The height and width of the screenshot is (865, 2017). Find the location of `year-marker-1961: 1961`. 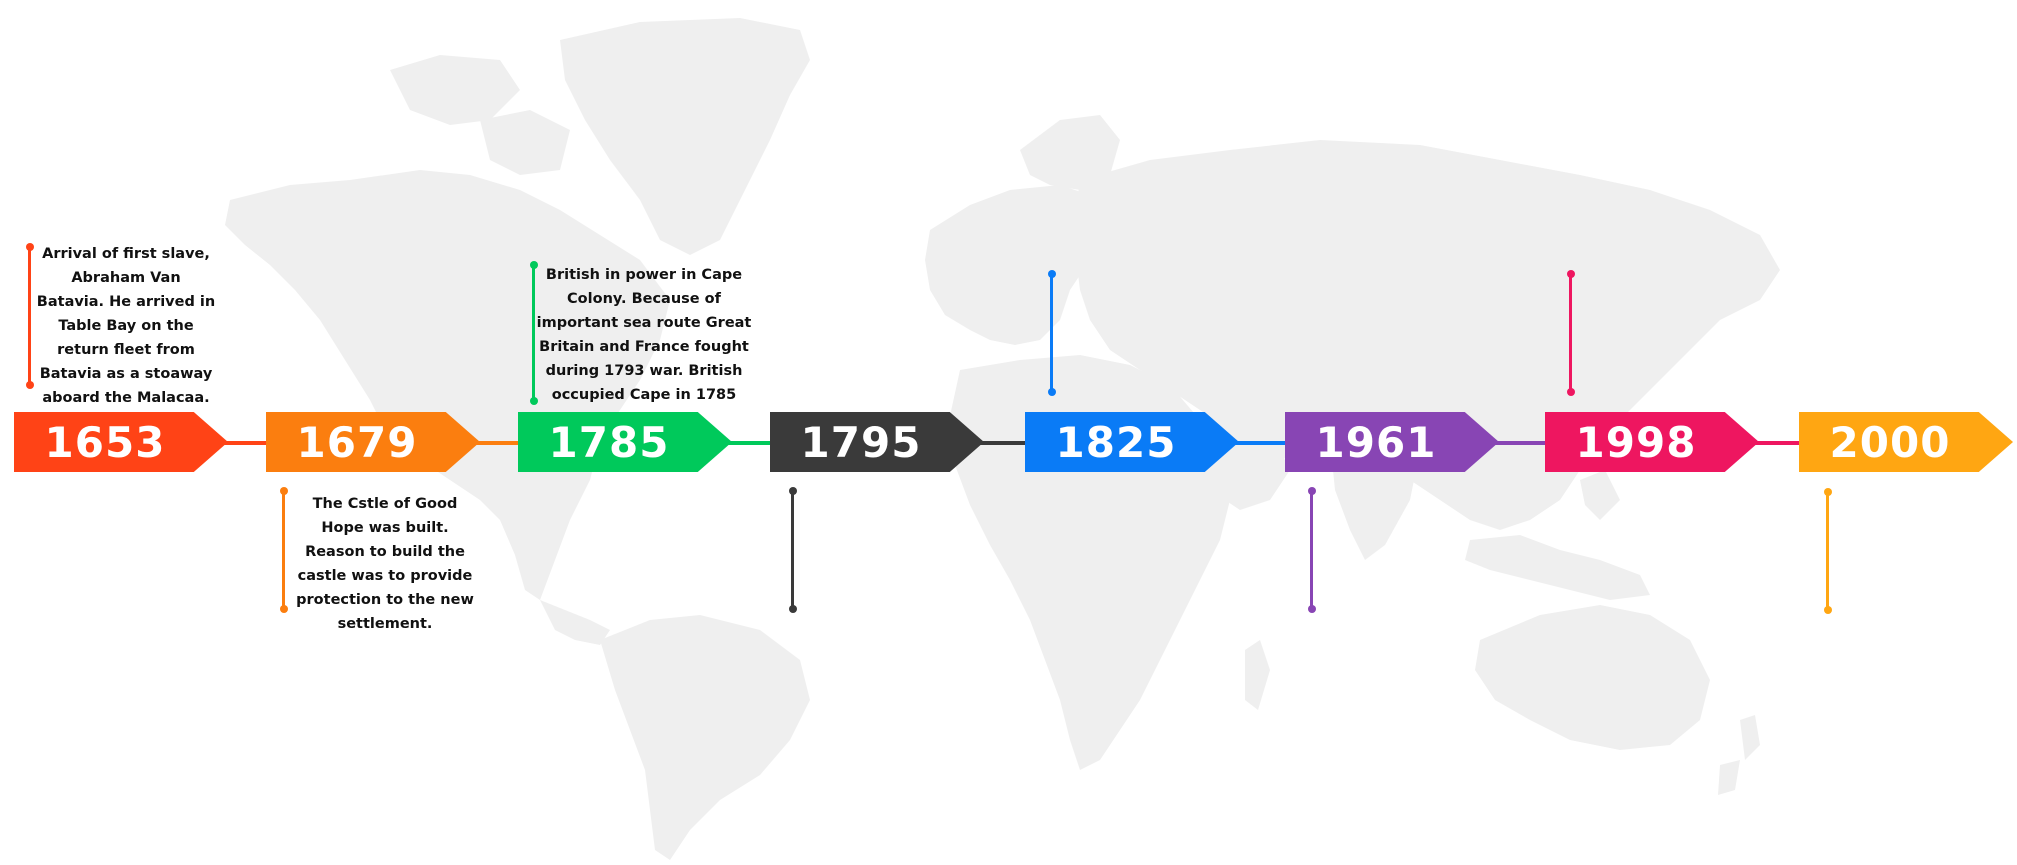

year-marker-1961: 1961 is located at coordinates (1392, 442).